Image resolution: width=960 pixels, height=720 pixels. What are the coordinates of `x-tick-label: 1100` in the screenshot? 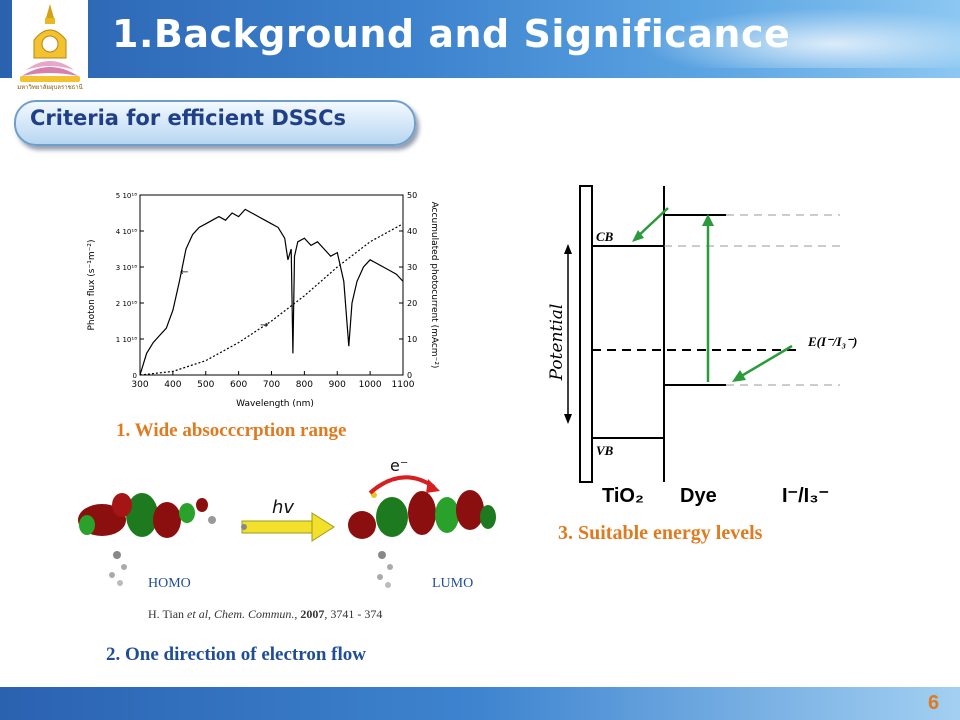 It's located at (403, 385).